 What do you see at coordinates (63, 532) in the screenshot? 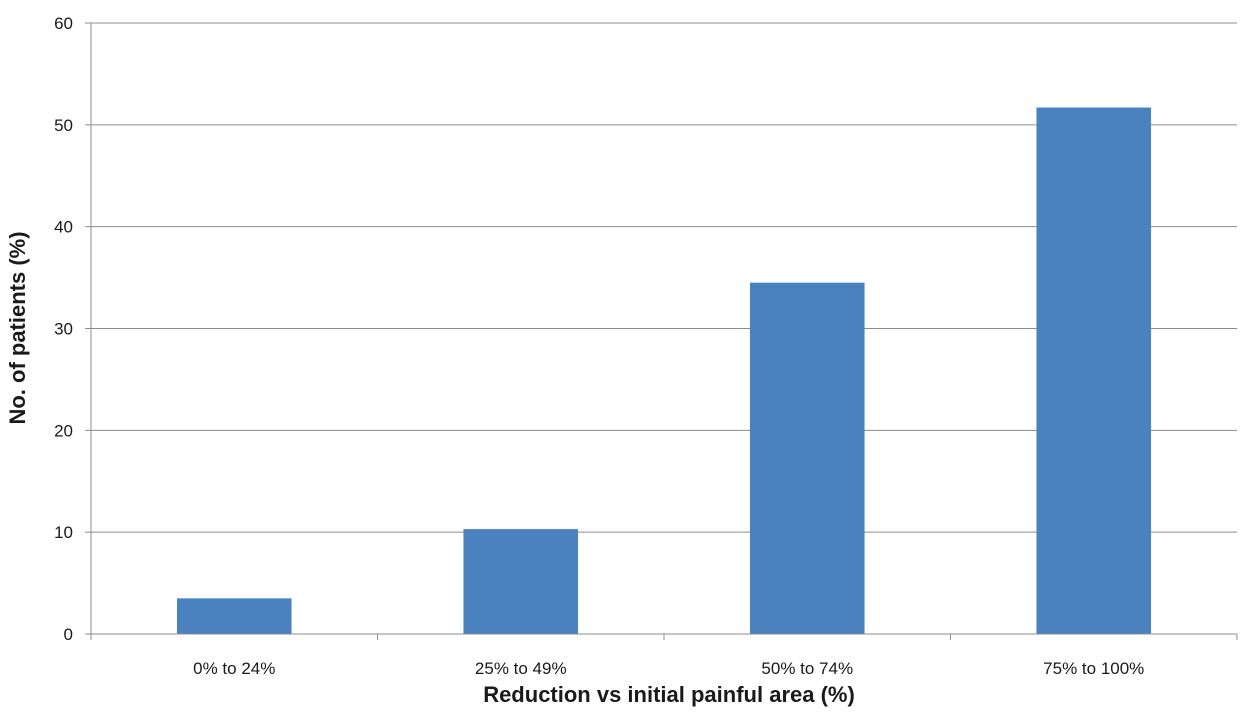
I see `y-tick-label: 10` at bounding box center [63, 532].